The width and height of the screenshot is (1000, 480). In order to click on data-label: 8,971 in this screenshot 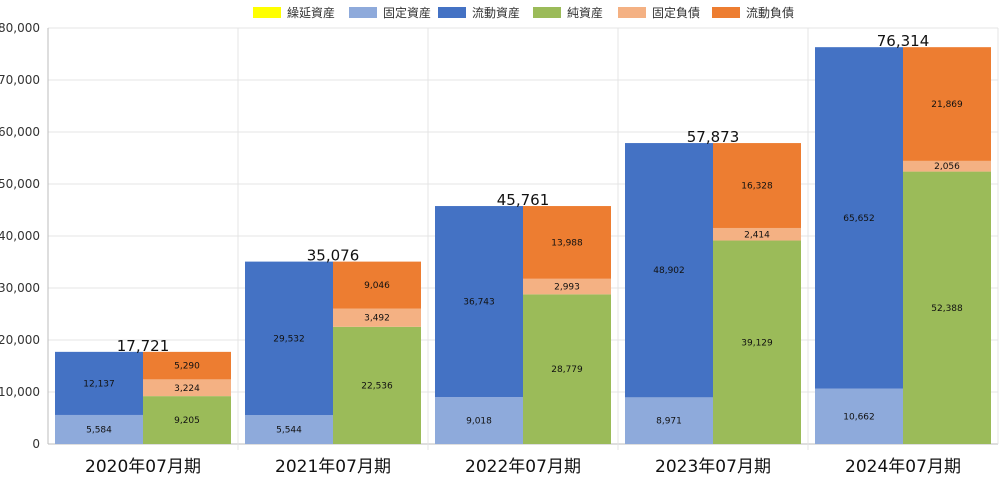, I will do `click(669, 422)`.